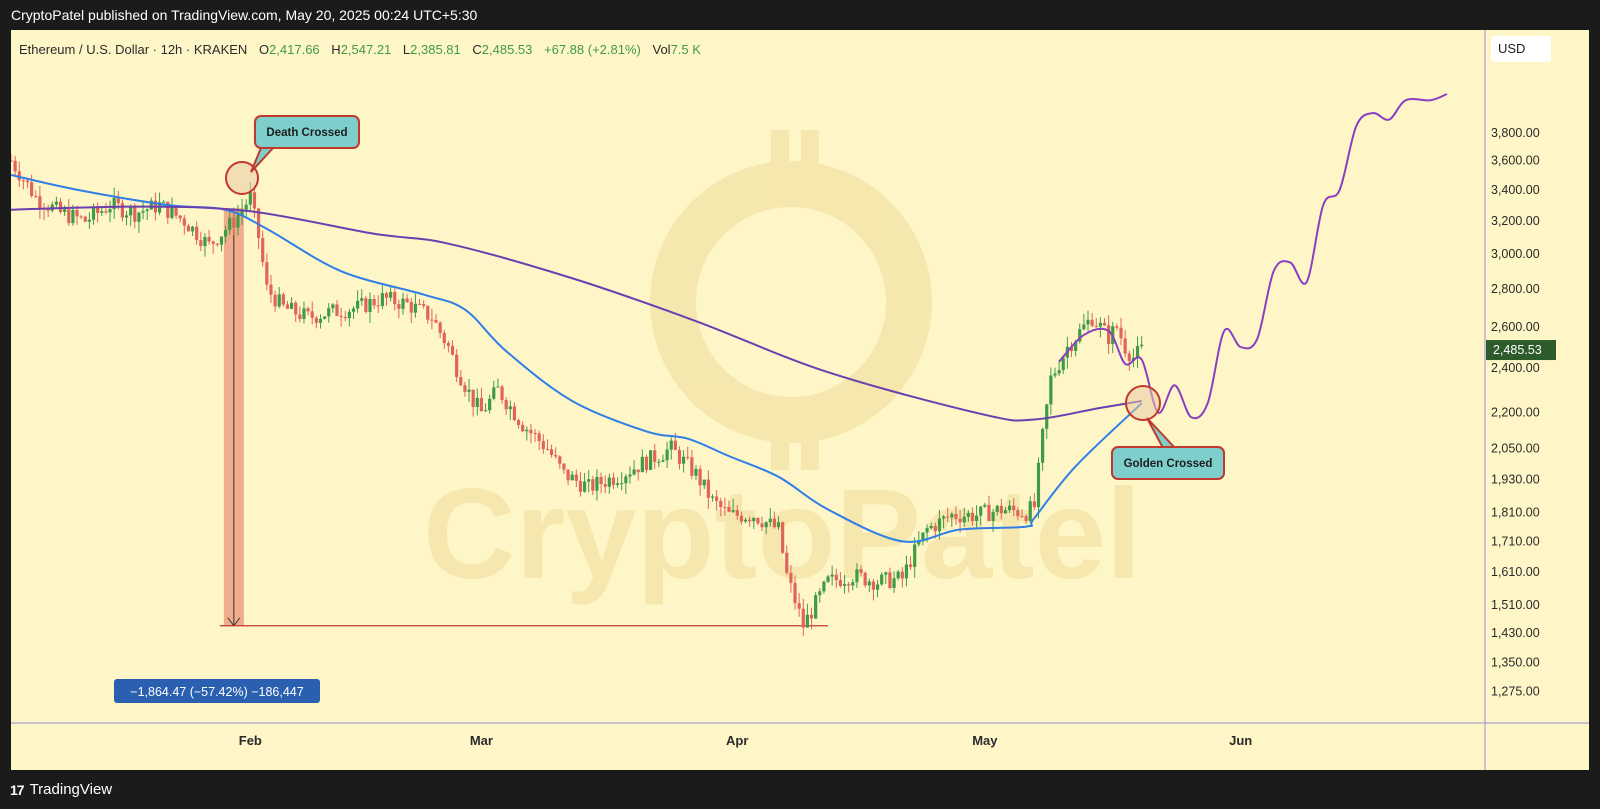 This screenshot has height=809, width=1600. Describe the element at coordinates (1521, 49) in the screenshot. I see `currency-selector: USD` at that location.